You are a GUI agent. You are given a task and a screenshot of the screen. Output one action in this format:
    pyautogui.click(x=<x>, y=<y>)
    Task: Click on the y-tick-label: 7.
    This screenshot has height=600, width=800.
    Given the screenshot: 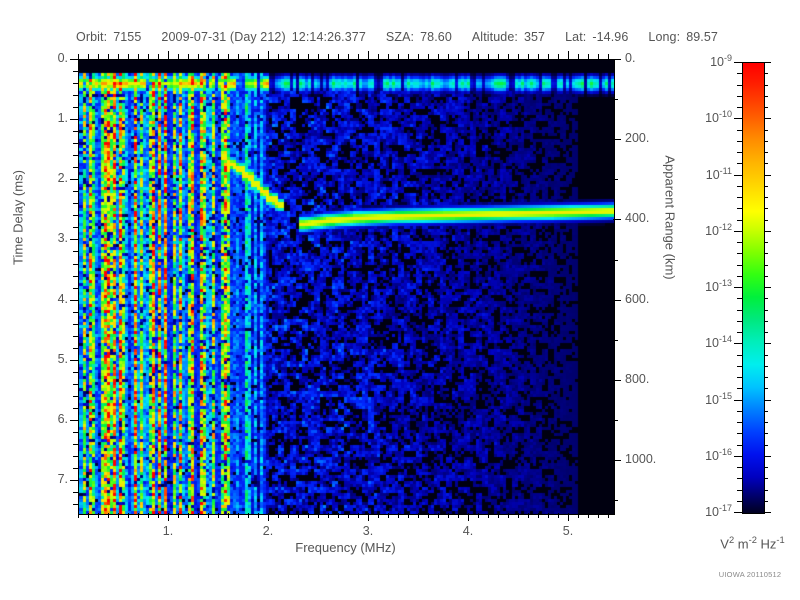 What is the action you would take?
    pyautogui.click(x=62, y=478)
    